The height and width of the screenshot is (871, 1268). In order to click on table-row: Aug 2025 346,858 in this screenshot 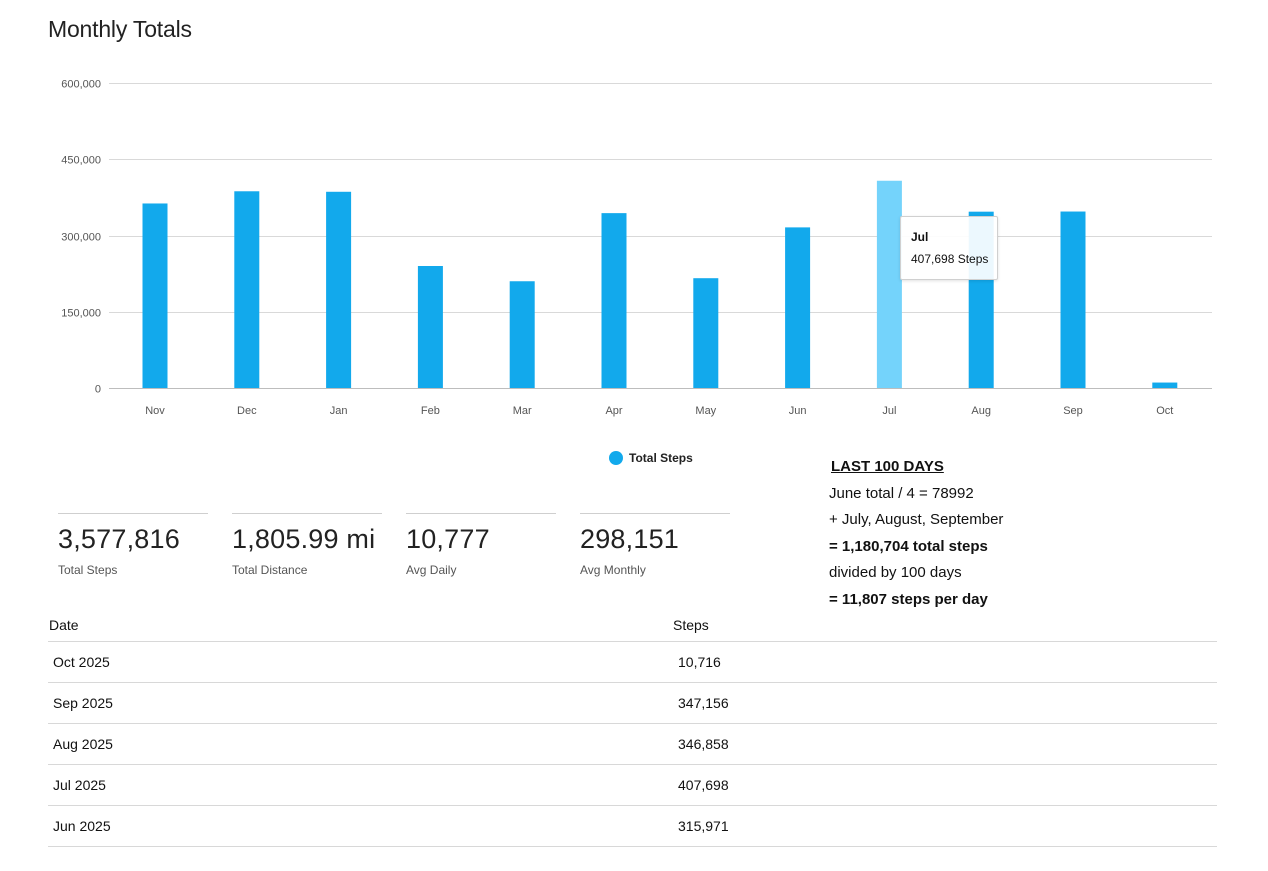, I will do `click(632, 744)`.